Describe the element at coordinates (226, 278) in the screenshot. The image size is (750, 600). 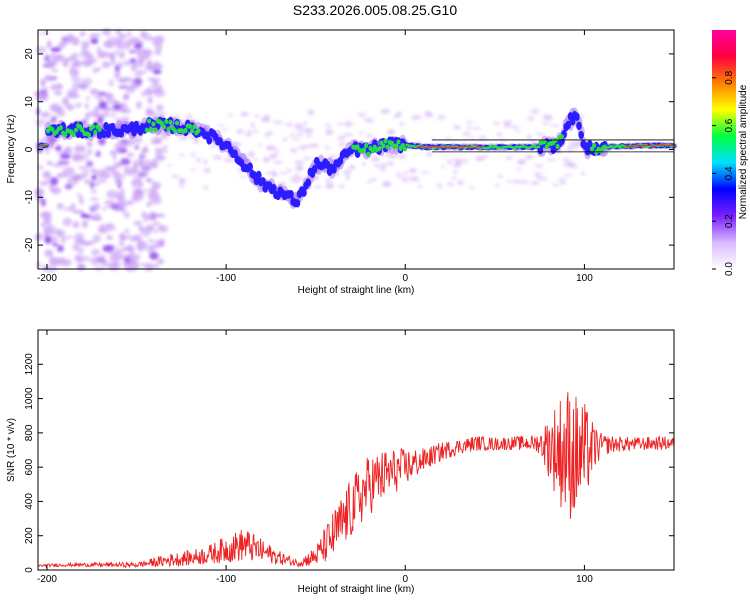
I see `spectrogram-x-tick-label: -100` at that location.